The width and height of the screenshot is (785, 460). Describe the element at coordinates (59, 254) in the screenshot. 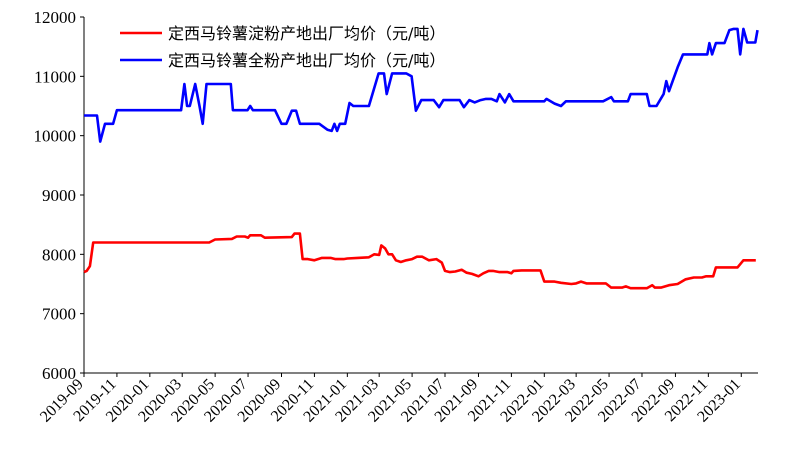

I see `y-tick-label: 8000` at that location.